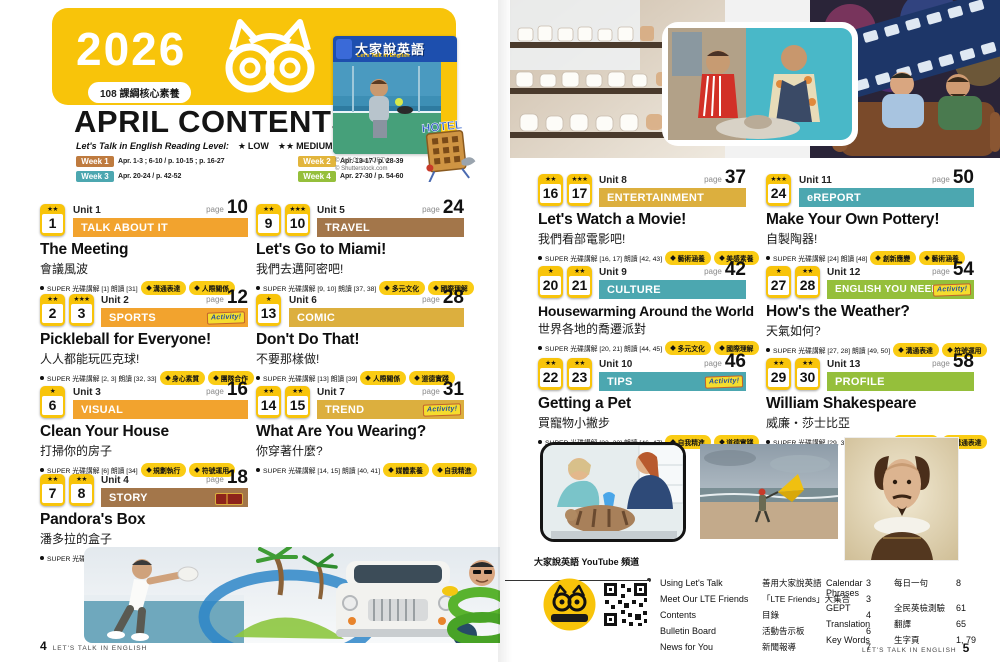 The height and width of the screenshot is (662, 1000). What do you see at coordinates (778, 190) in the screenshot?
I see `calendar-date-chip: ★★★ 24` at bounding box center [778, 190].